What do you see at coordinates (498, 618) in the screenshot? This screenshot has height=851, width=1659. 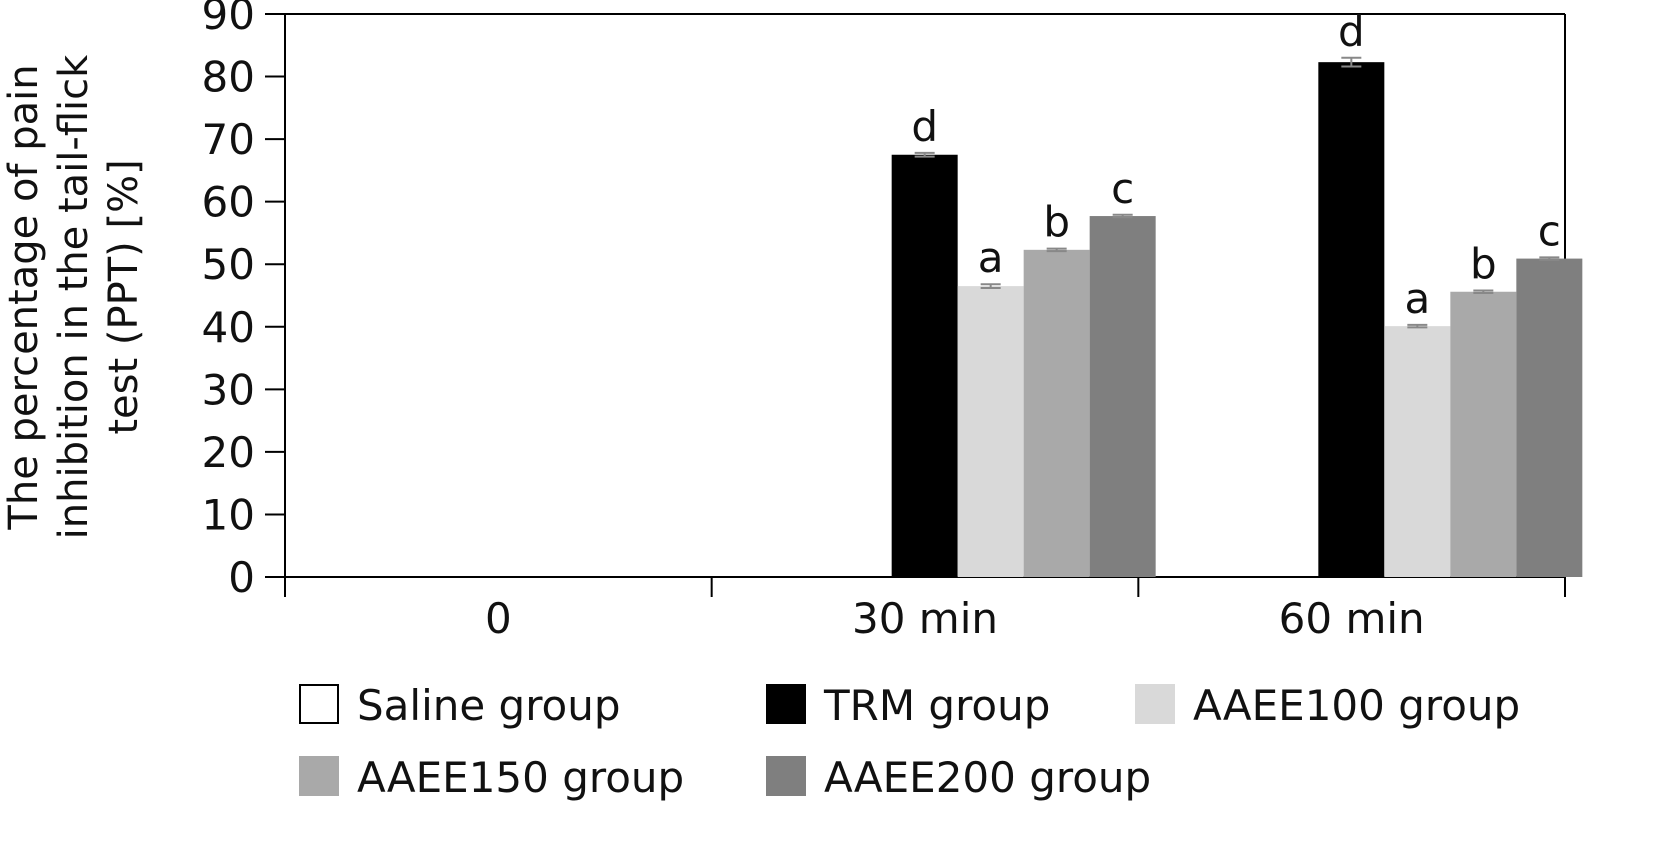 I see `x-tick-label: 0` at bounding box center [498, 618].